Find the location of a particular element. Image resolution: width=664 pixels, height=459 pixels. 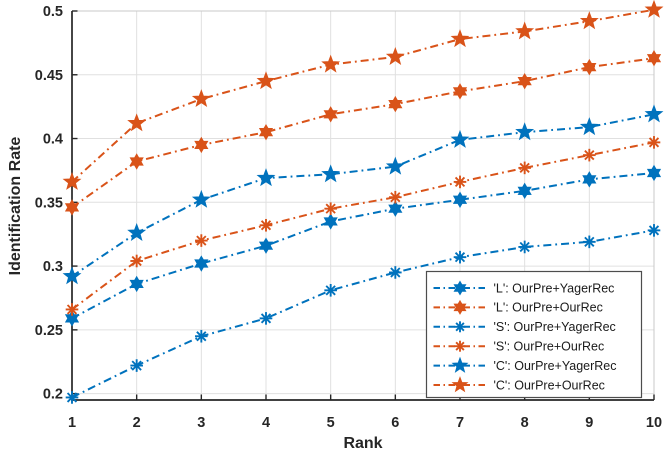

legend-item-c-ourpre-yagerrec: 'C': OurPre+YagerRec is located at coordinates (525, 364).